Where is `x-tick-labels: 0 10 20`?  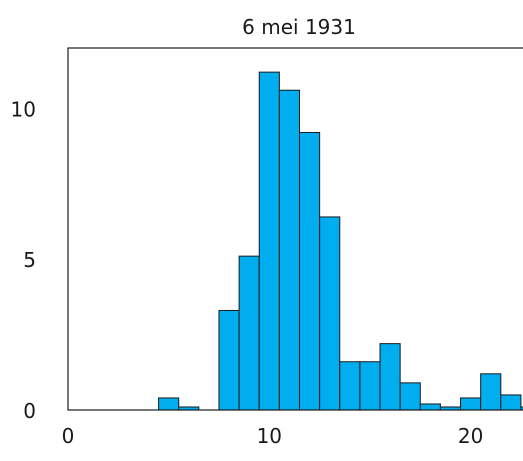 x-tick-labels: 0 10 20 is located at coordinates (273, 436).